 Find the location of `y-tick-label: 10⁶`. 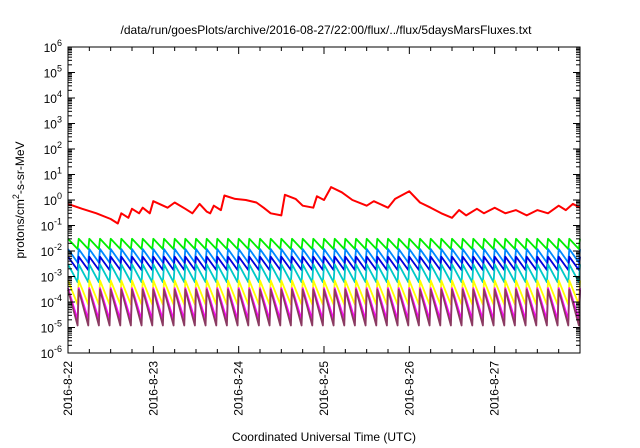

y-tick-label: 10⁶ is located at coordinates (53, 46).